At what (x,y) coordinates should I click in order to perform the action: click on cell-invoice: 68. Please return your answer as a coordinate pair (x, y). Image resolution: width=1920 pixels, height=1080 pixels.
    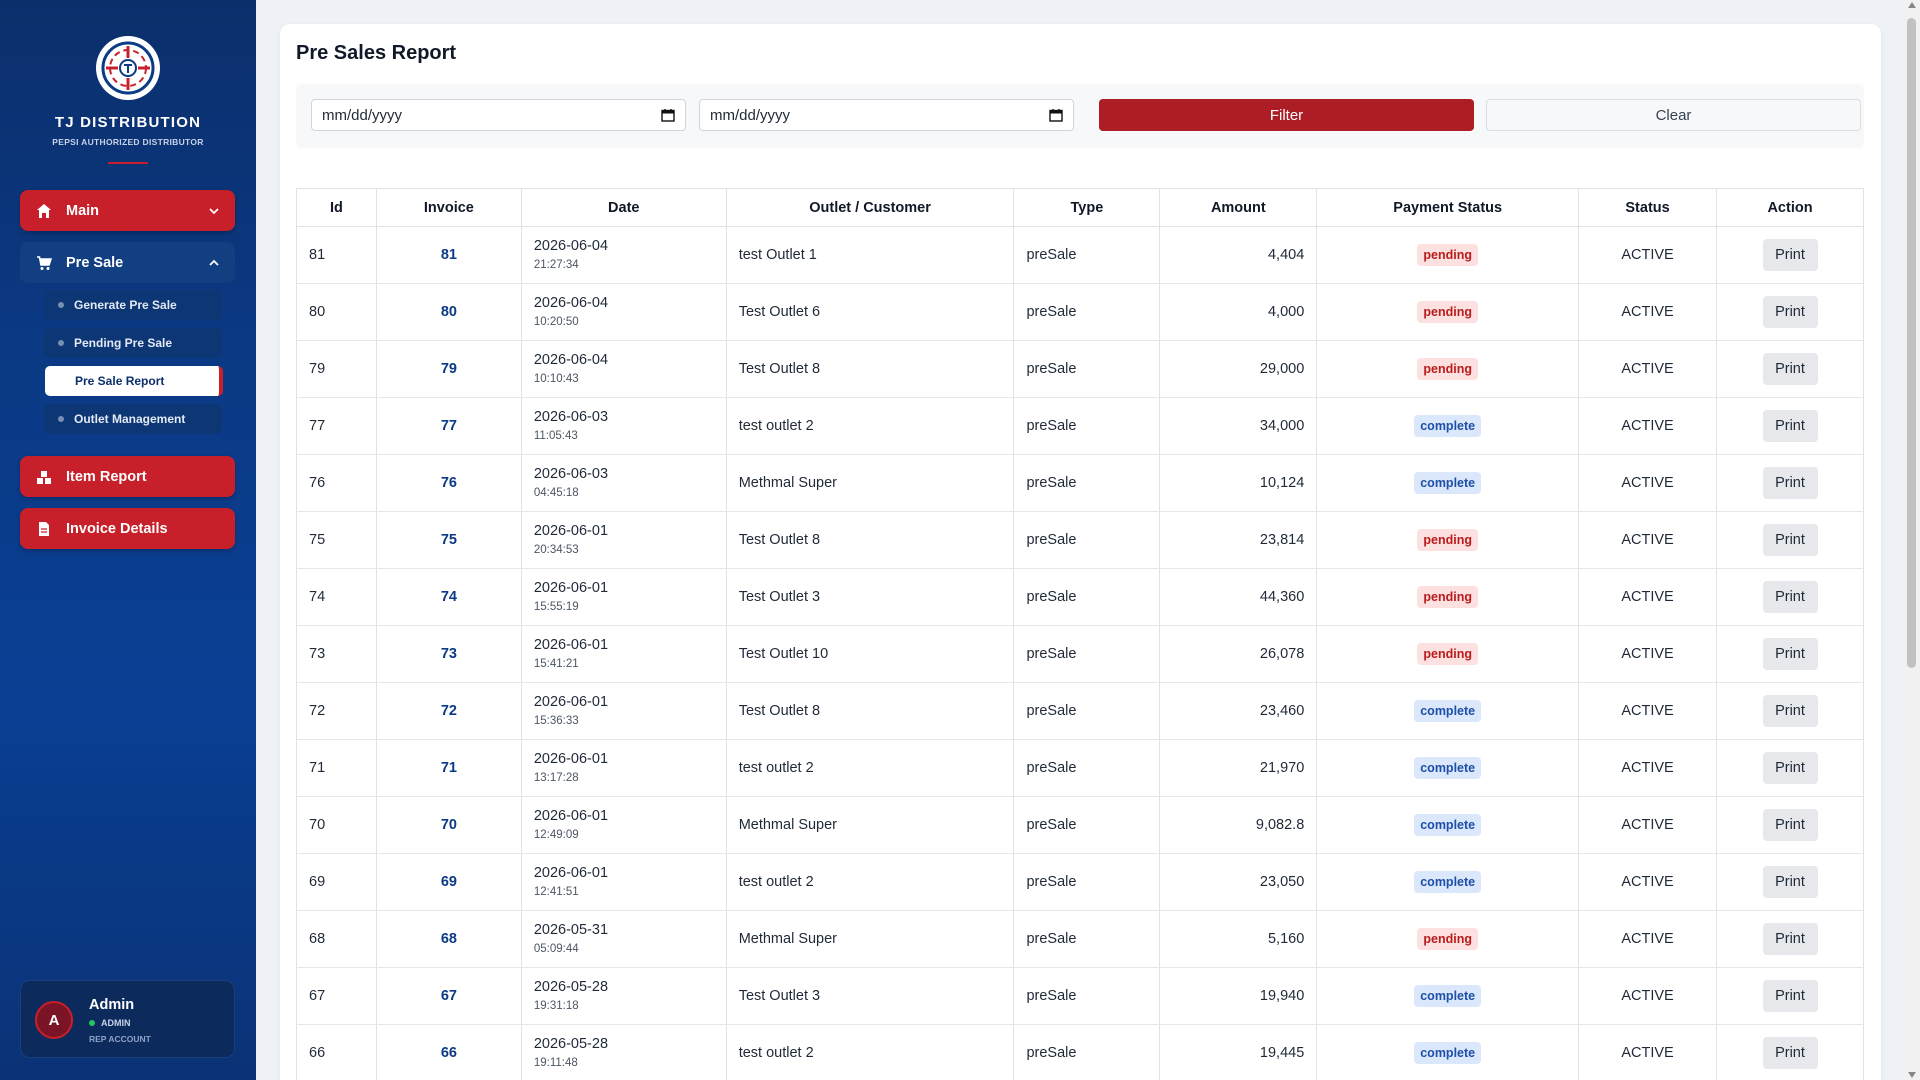
    Looking at the image, I should click on (448, 939).